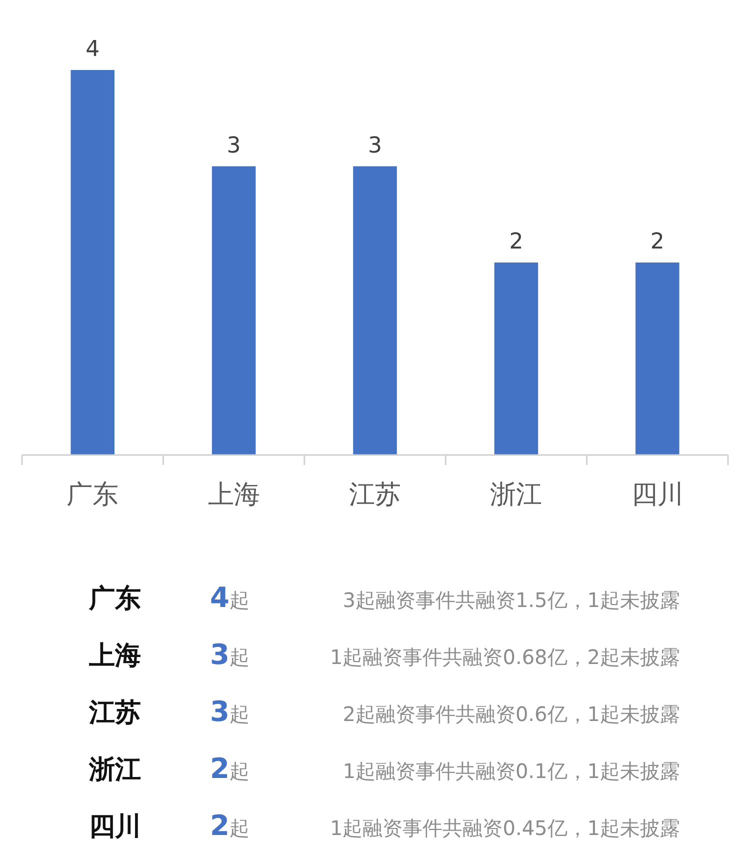  Describe the element at coordinates (93, 49) in the screenshot. I see `data-label: 4` at that location.